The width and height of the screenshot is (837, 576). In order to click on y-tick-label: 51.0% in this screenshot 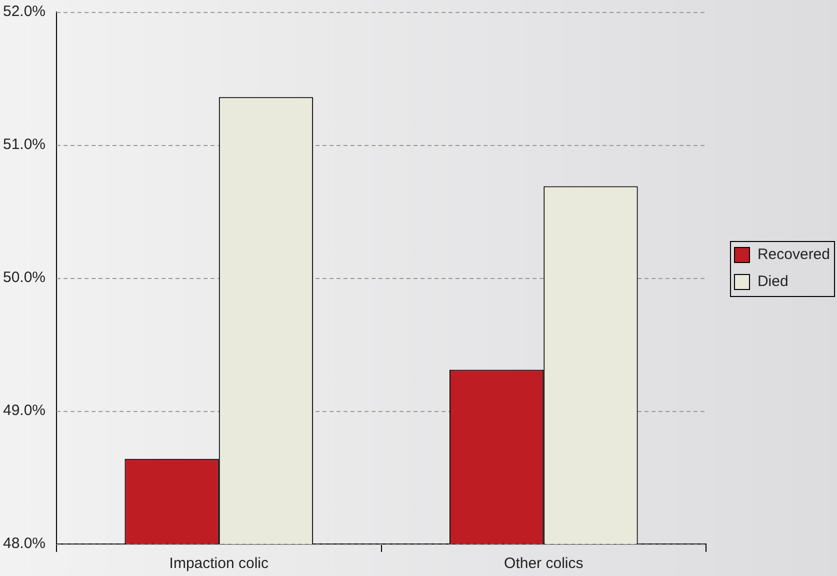, I will do `click(24, 145)`.